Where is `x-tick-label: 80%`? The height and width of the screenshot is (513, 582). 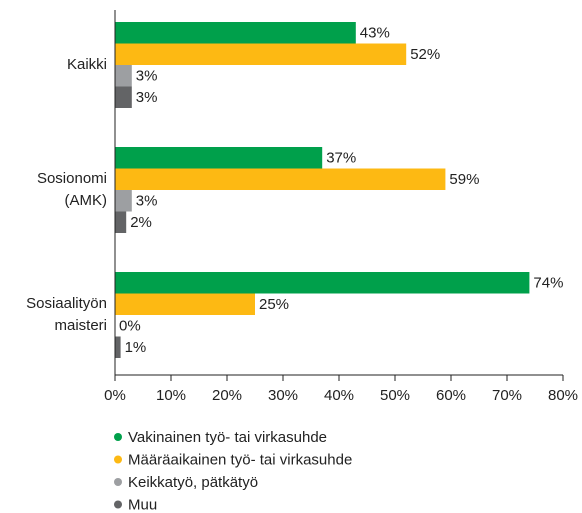 x-tick-label: 80% is located at coordinates (563, 395).